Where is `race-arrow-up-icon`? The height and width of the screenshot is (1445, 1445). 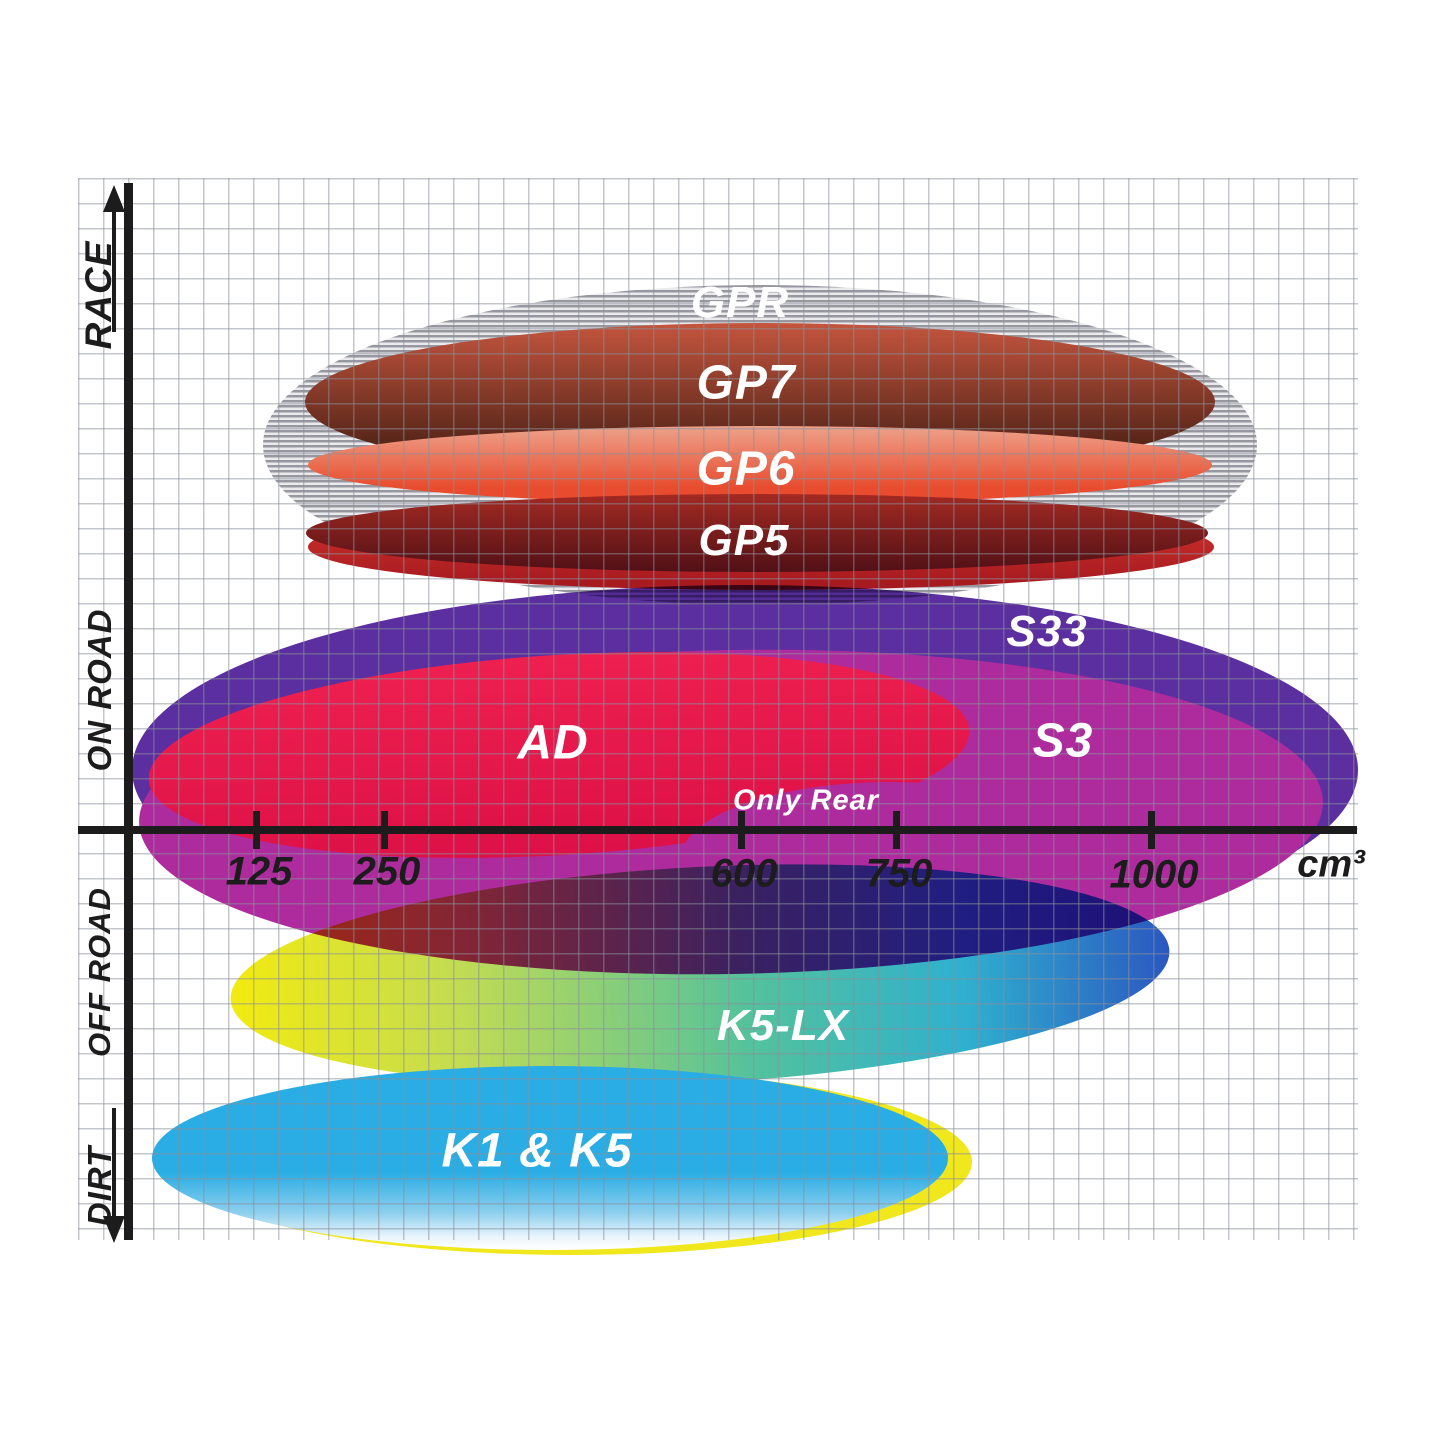
race-arrow-up-icon is located at coordinates (114, 198).